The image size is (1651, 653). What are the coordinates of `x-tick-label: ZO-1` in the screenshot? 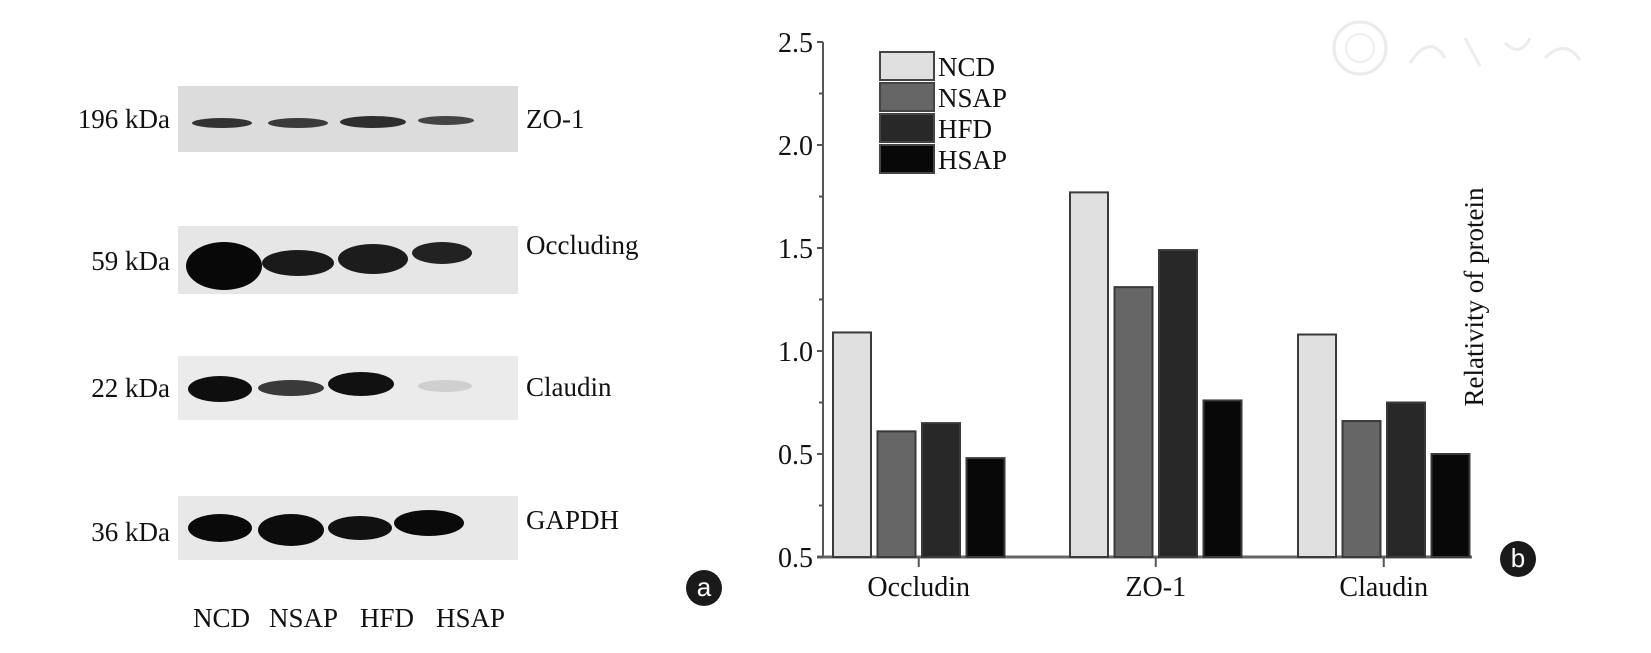 It's located at (1155, 587).